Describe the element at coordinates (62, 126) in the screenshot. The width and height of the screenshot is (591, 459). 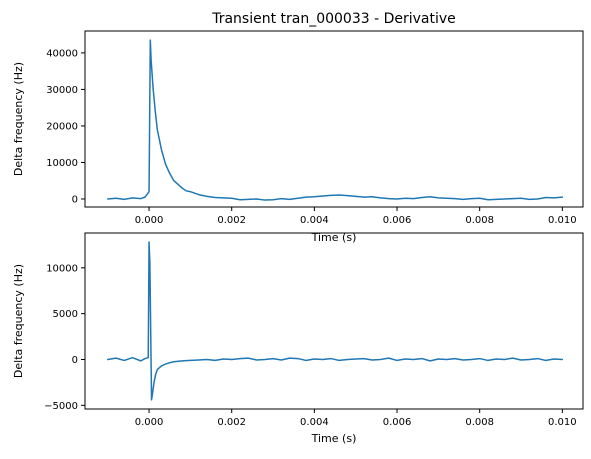
I see `top-chart-ytick-label: 20000` at that location.